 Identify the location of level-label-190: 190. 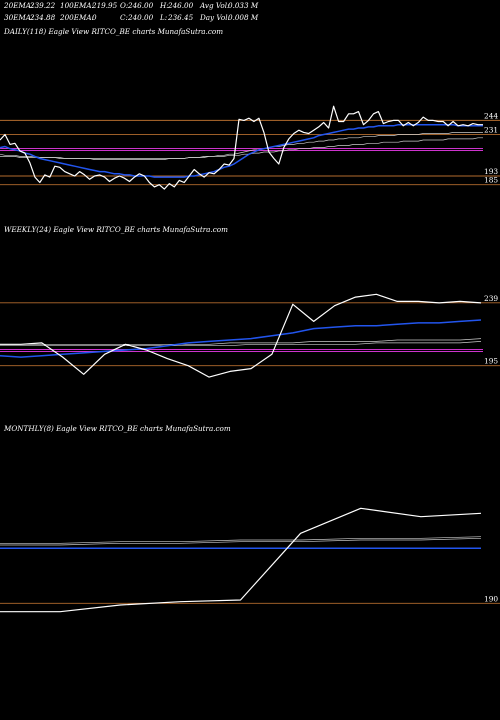
(491, 598).